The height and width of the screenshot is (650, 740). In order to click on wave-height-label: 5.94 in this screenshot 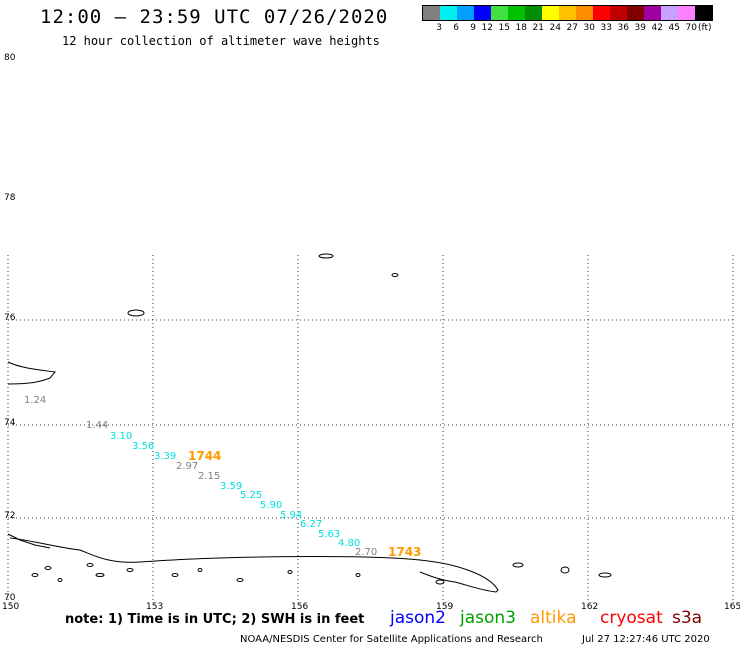, I will do `click(291, 515)`.